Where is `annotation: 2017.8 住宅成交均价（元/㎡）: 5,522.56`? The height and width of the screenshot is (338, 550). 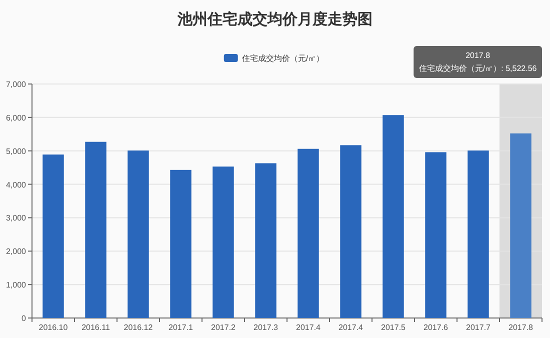 annotation: 2017.8 住宅成交均价（元/㎡）: 5,522.56 is located at coordinates (478, 62).